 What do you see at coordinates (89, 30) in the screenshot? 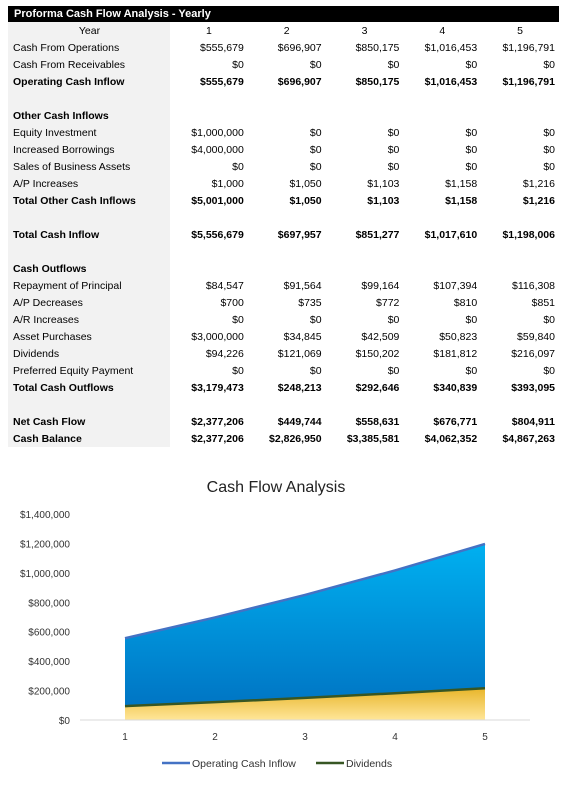
I see `year-header-label: Year` at bounding box center [89, 30].